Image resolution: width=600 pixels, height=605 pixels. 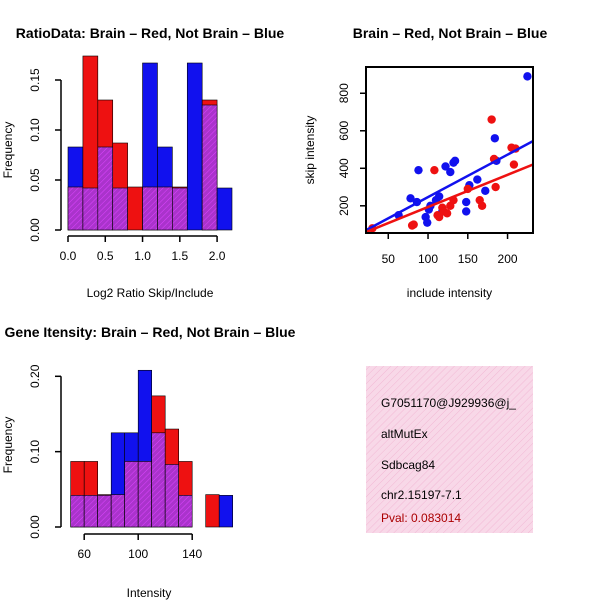 What do you see at coordinates (449, 293) in the screenshot?
I see `x-axis-label: include intensity` at bounding box center [449, 293].